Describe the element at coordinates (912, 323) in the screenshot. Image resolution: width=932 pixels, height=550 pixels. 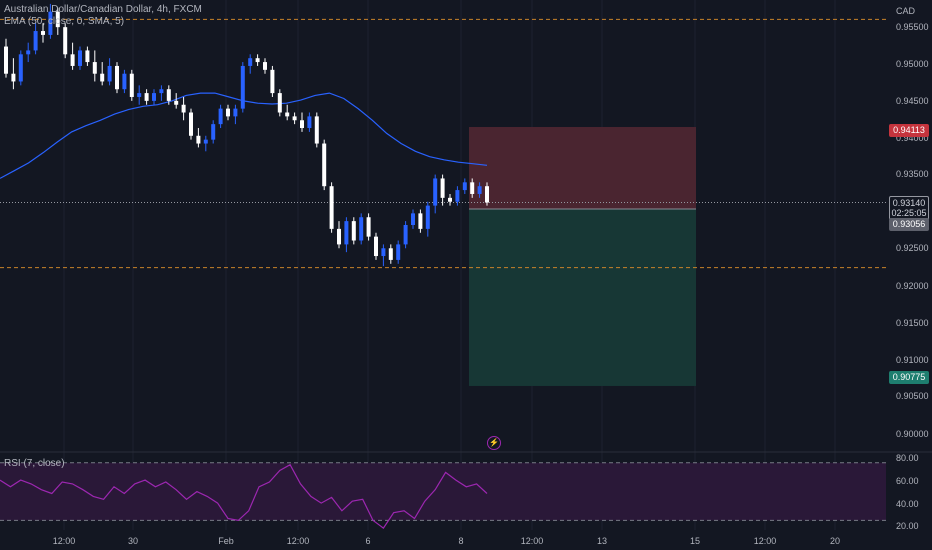
I see `price-tick: 0.91500` at that location.